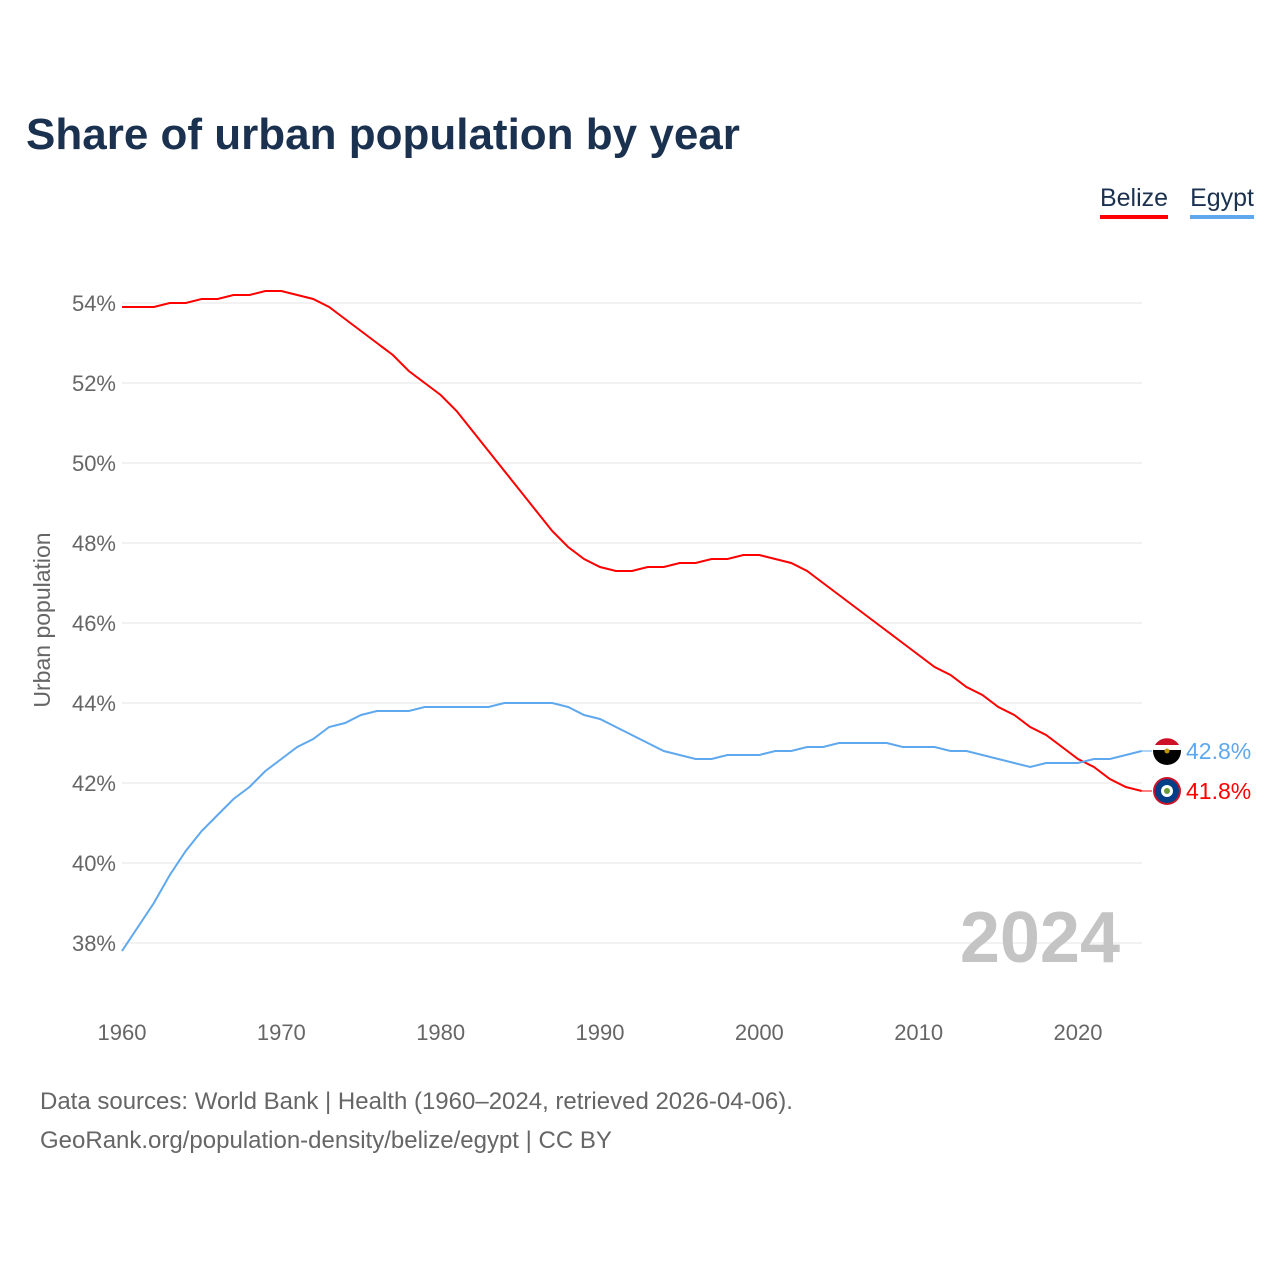 Image resolution: width=1280 pixels, height=1280 pixels. I want to click on y-tick-label: 54%, so click(94, 303).